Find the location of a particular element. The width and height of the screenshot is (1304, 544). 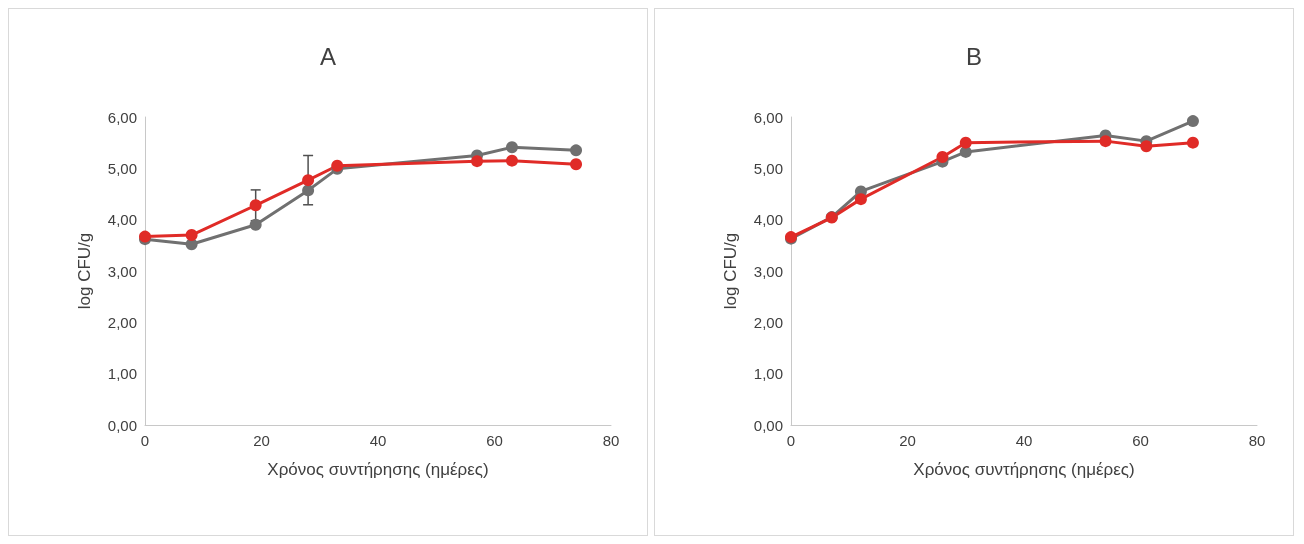

chart-title: B is located at coordinates (974, 56).